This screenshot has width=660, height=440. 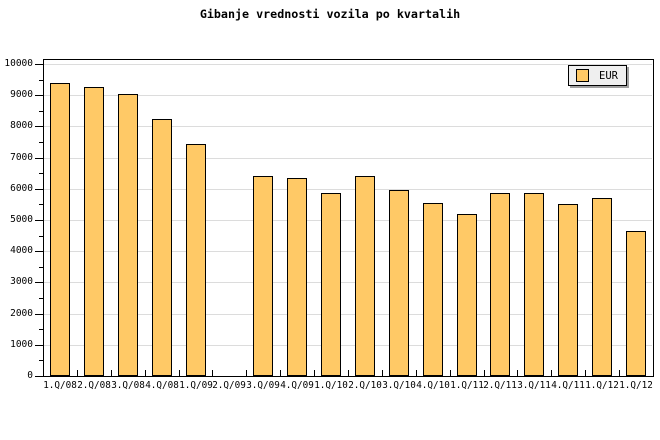 What do you see at coordinates (568, 385) in the screenshot?
I see `x-axis-label: 4.Q/11` at bounding box center [568, 385].